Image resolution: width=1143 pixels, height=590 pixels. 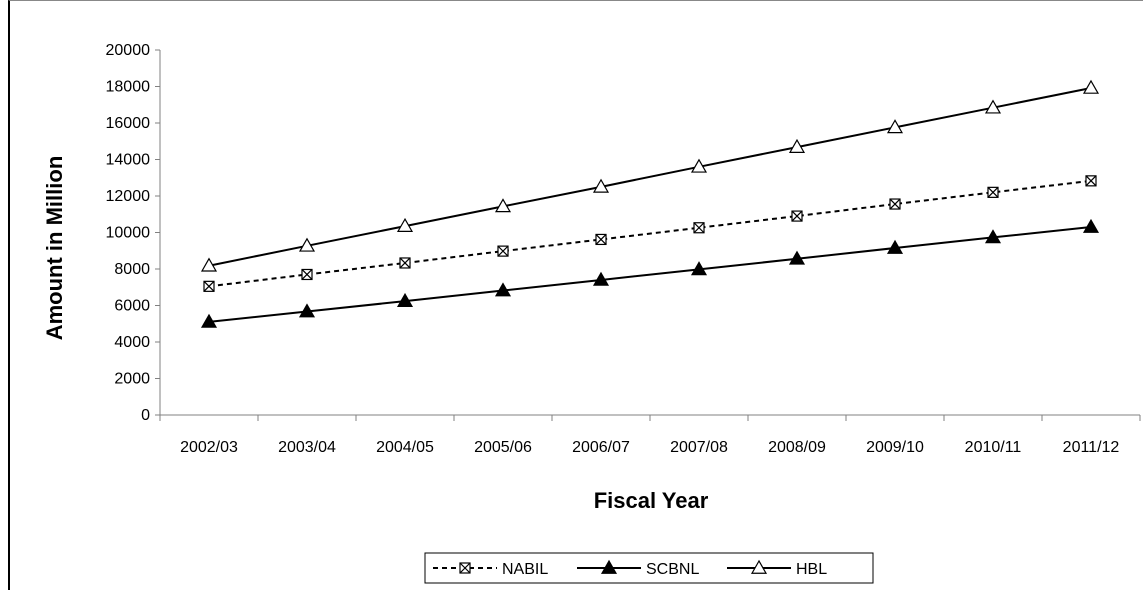 I want to click on x-tick-label: 2008/09, so click(x=797, y=447).